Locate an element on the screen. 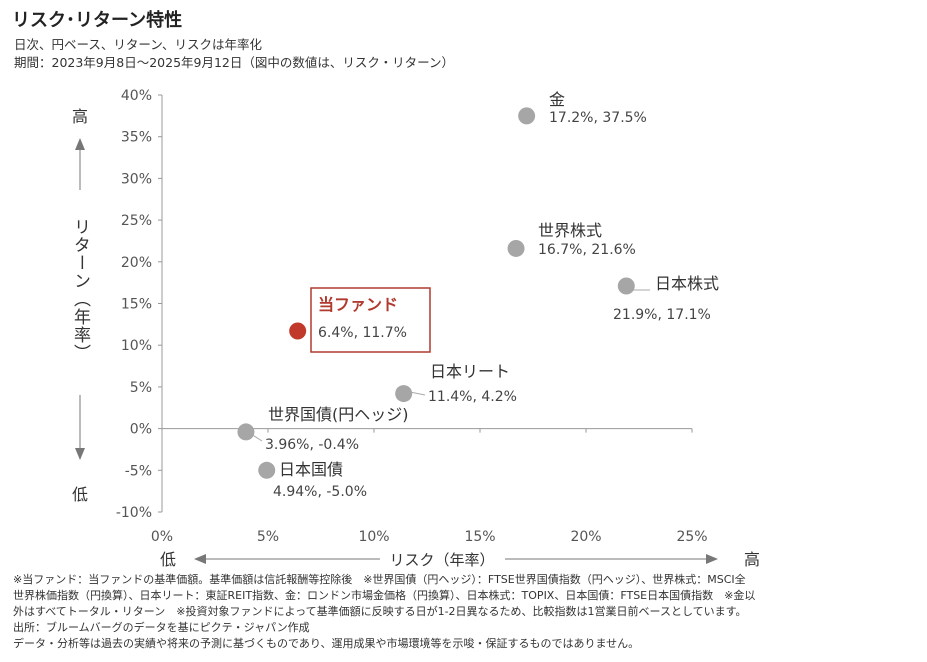  y-tick-label: 10% is located at coordinates (136, 346).